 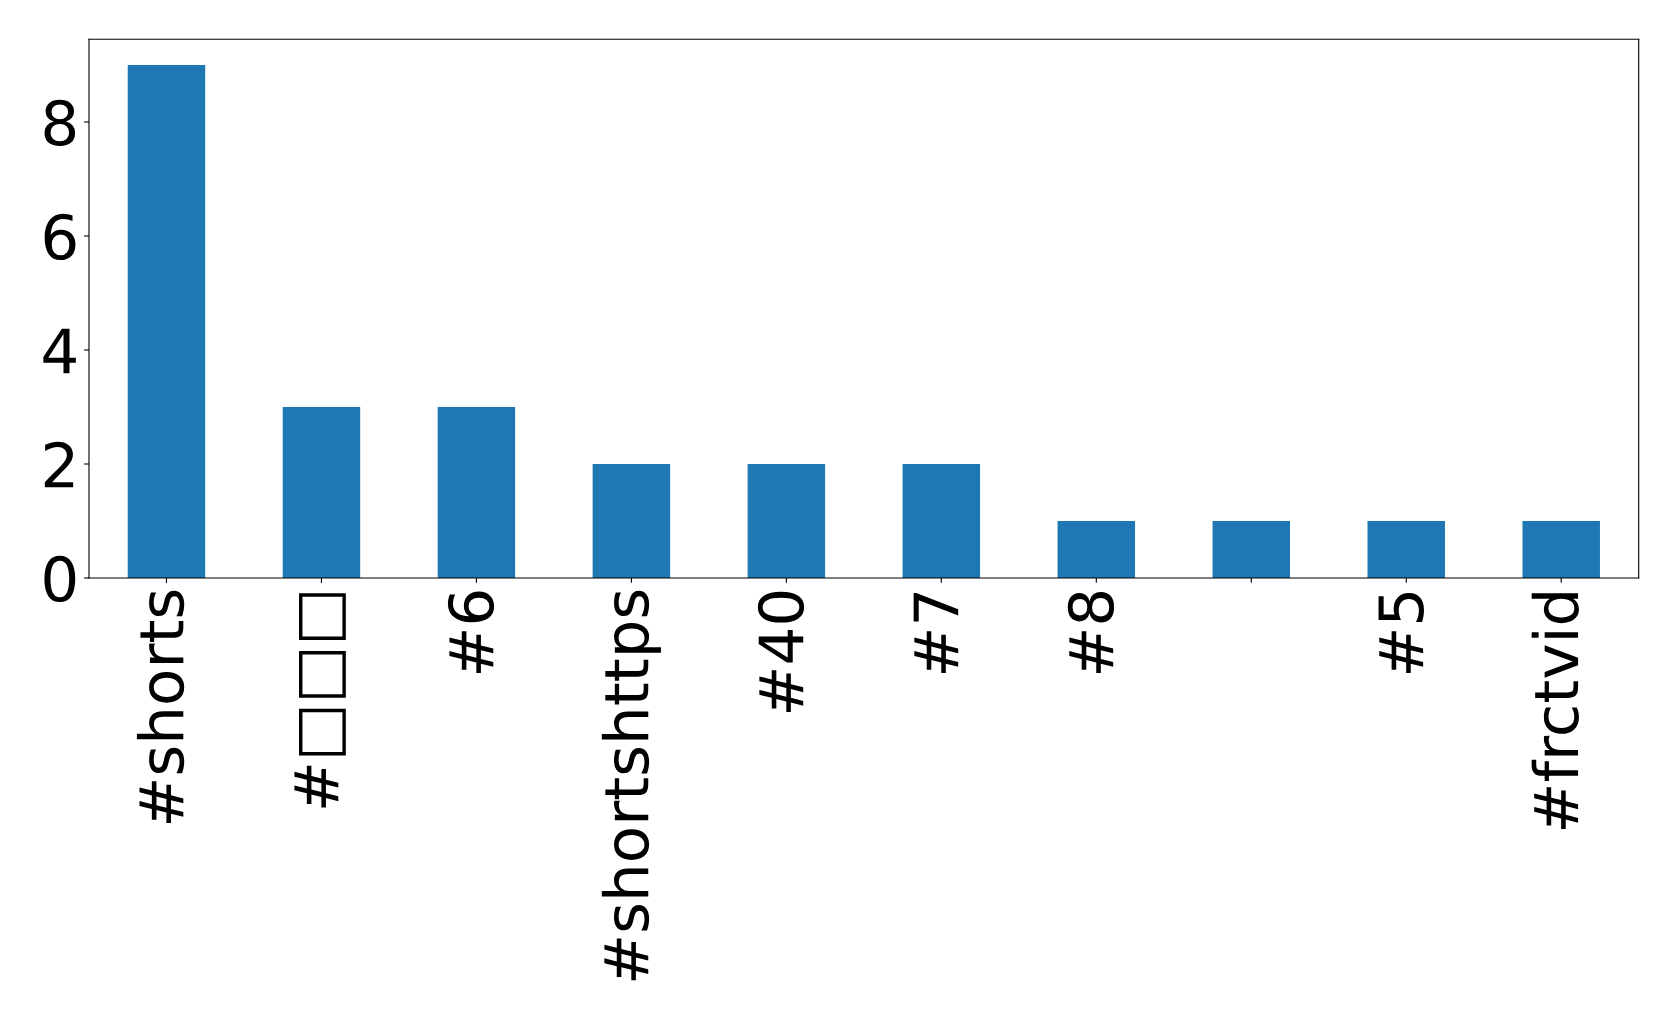 What do you see at coordinates (59, 464) in the screenshot?
I see `y-tick-label: 2` at bounding box center [59, 464].